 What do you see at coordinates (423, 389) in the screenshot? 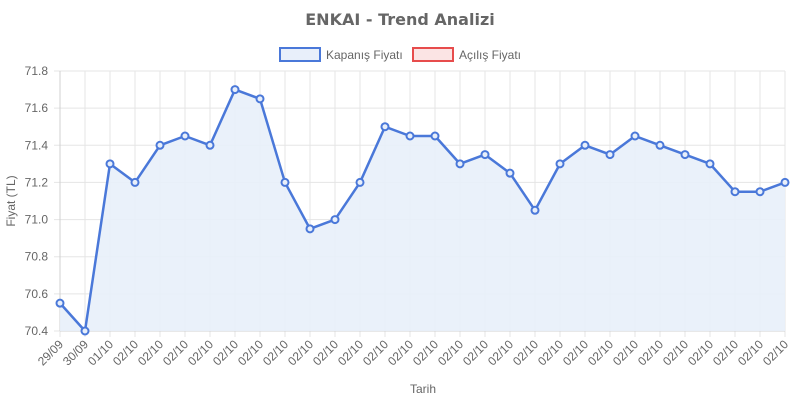
I see `x-axis-label: Tarih` at bounding box center [423, 389].